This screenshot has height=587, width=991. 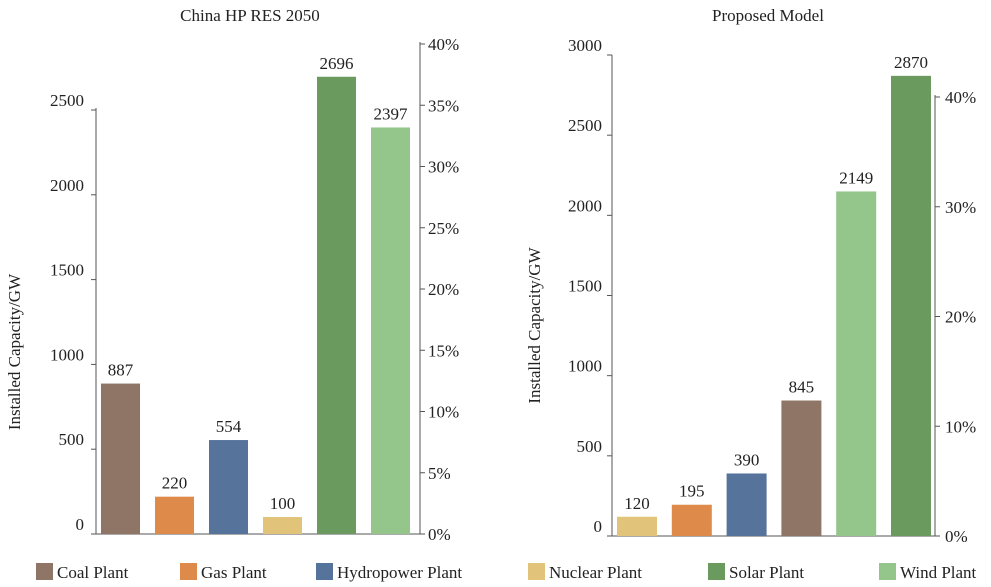 What do you see at coordinates (121, 370) in the screenshot?
I see `chart1-data-label-coal-plant: 887` at bounding box center [121, 370].